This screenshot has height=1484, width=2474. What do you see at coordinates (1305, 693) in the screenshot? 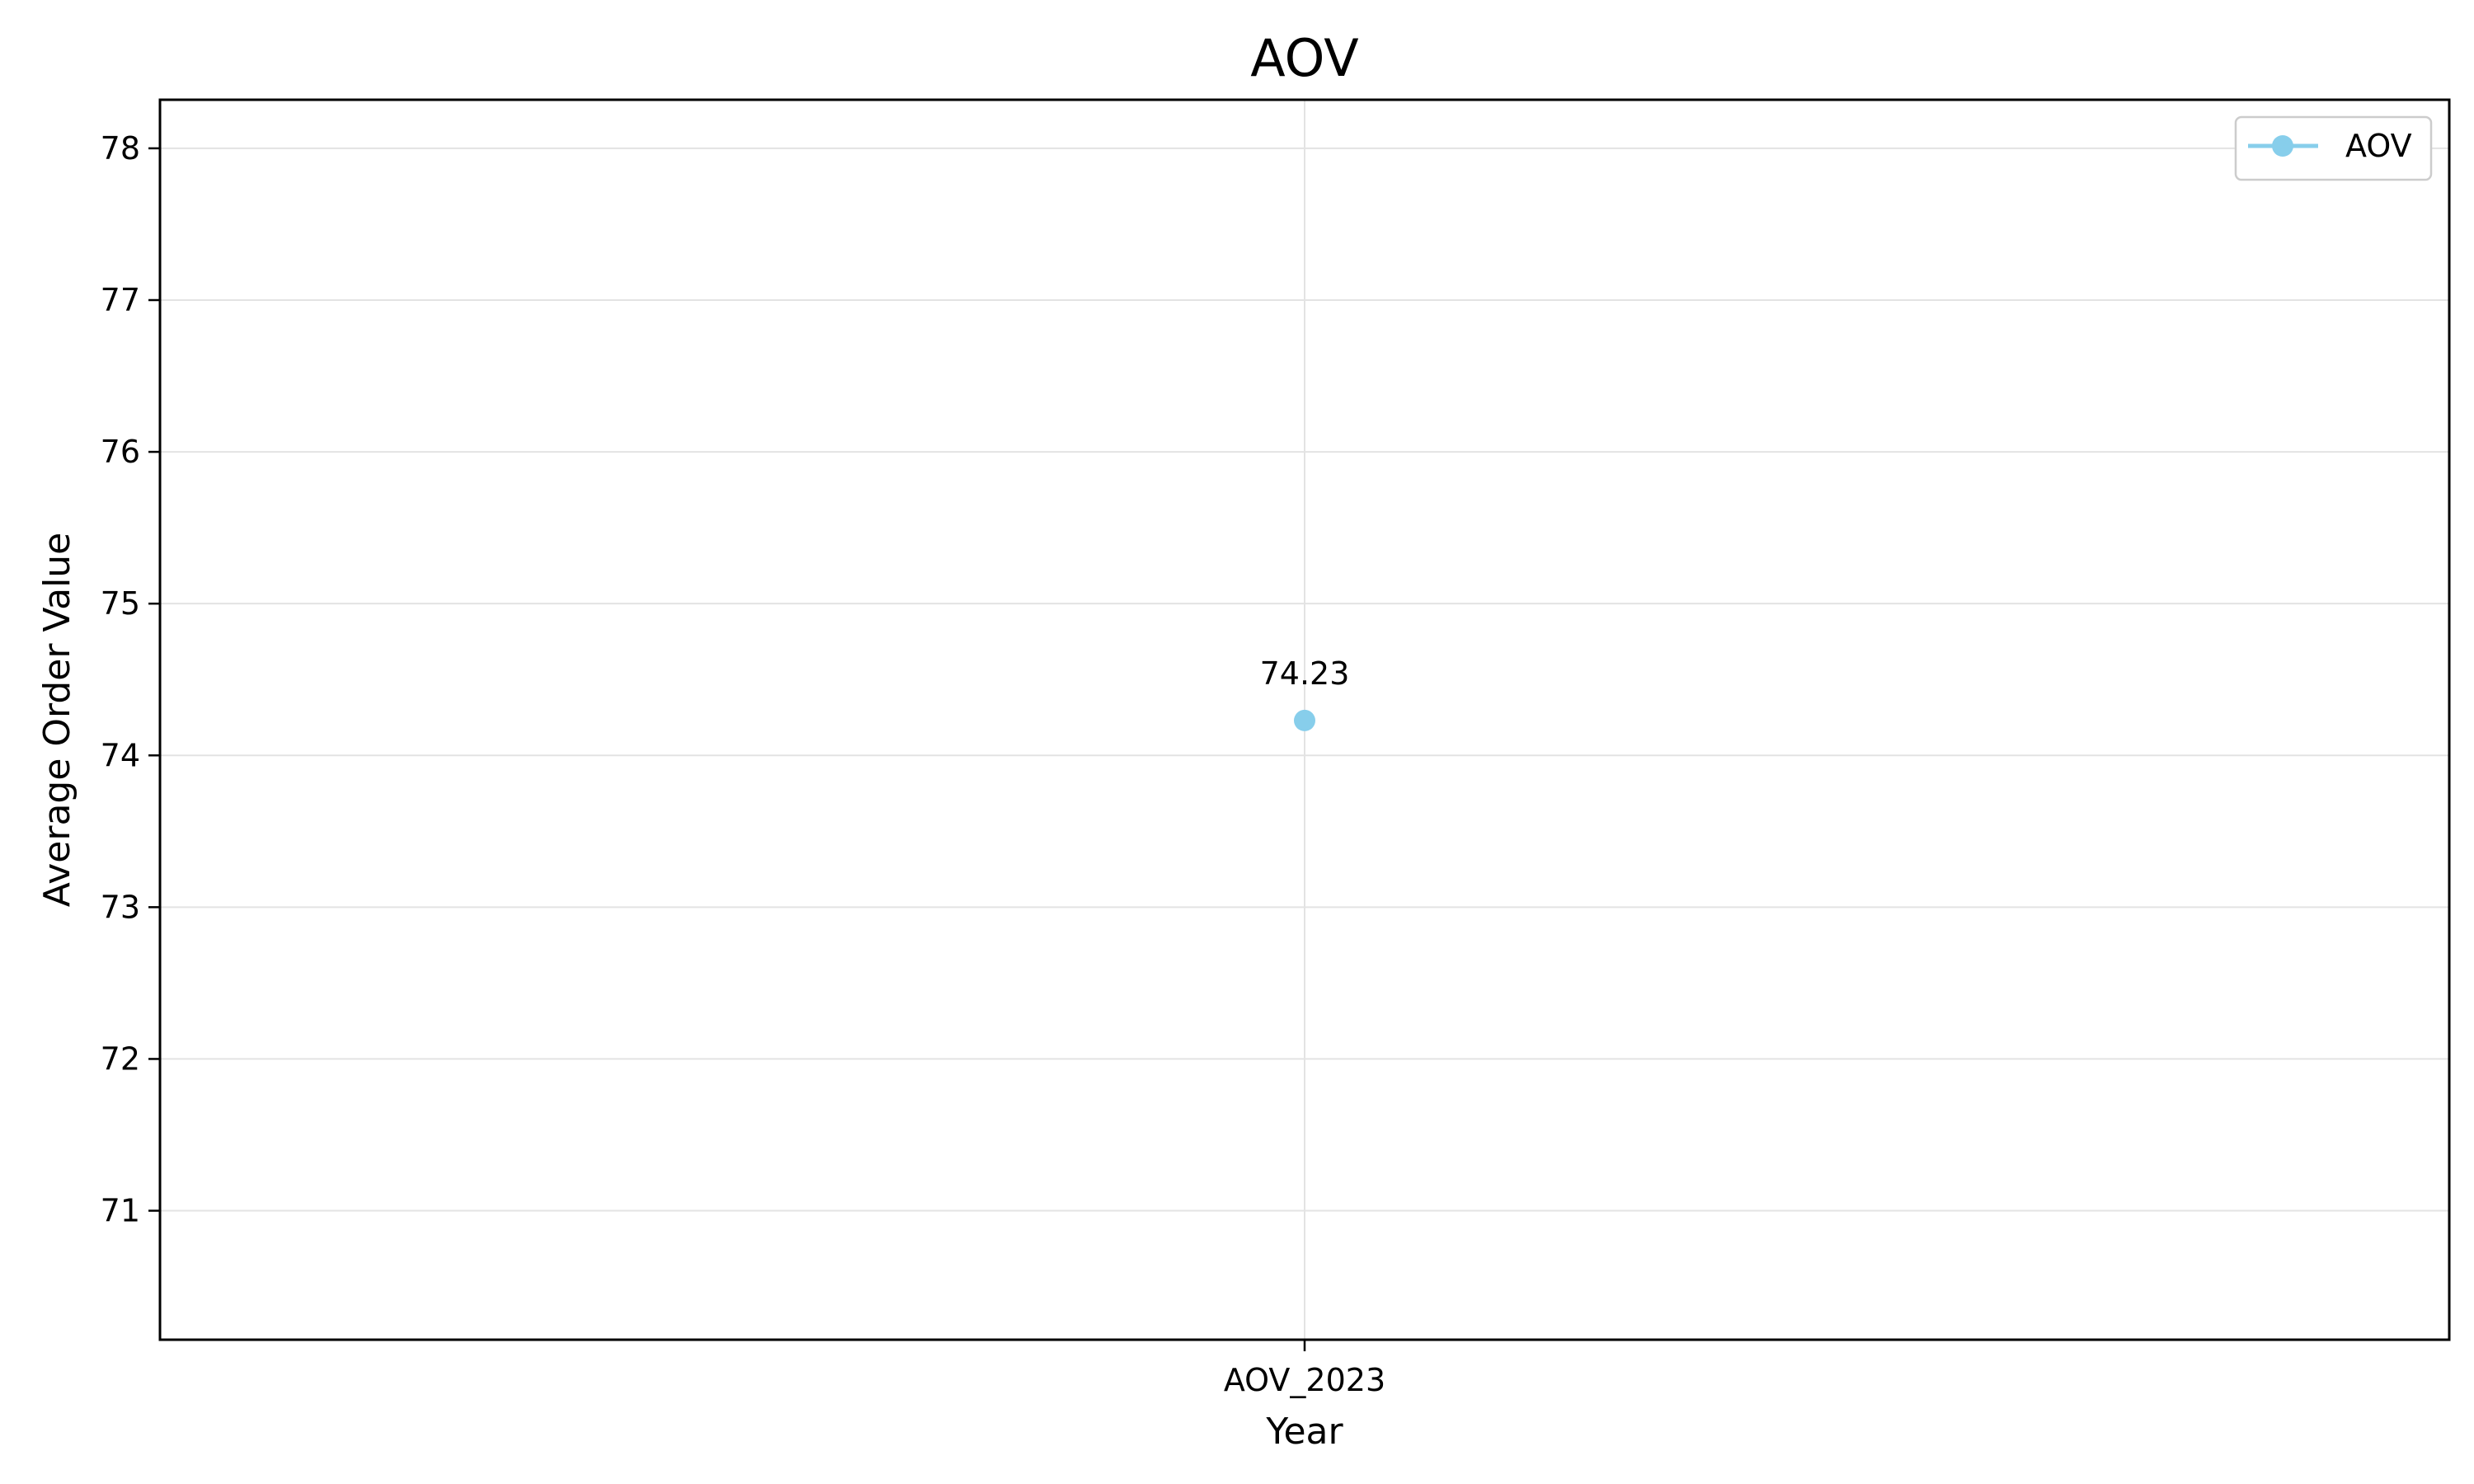
I see `series-layer: 74.23` at bounding box center [1305, 693].